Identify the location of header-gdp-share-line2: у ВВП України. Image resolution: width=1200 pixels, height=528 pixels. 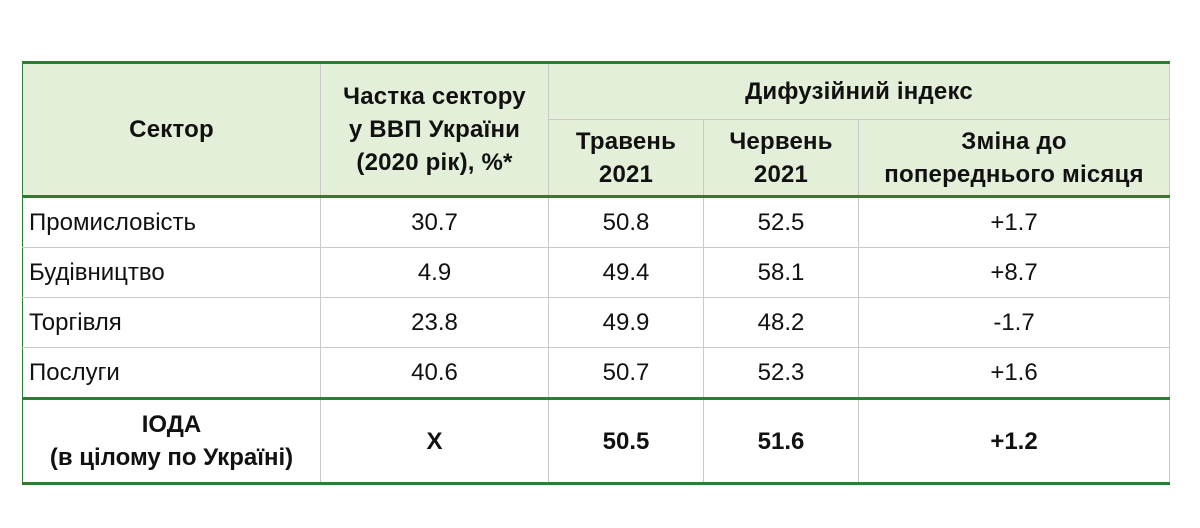
(434, 129).